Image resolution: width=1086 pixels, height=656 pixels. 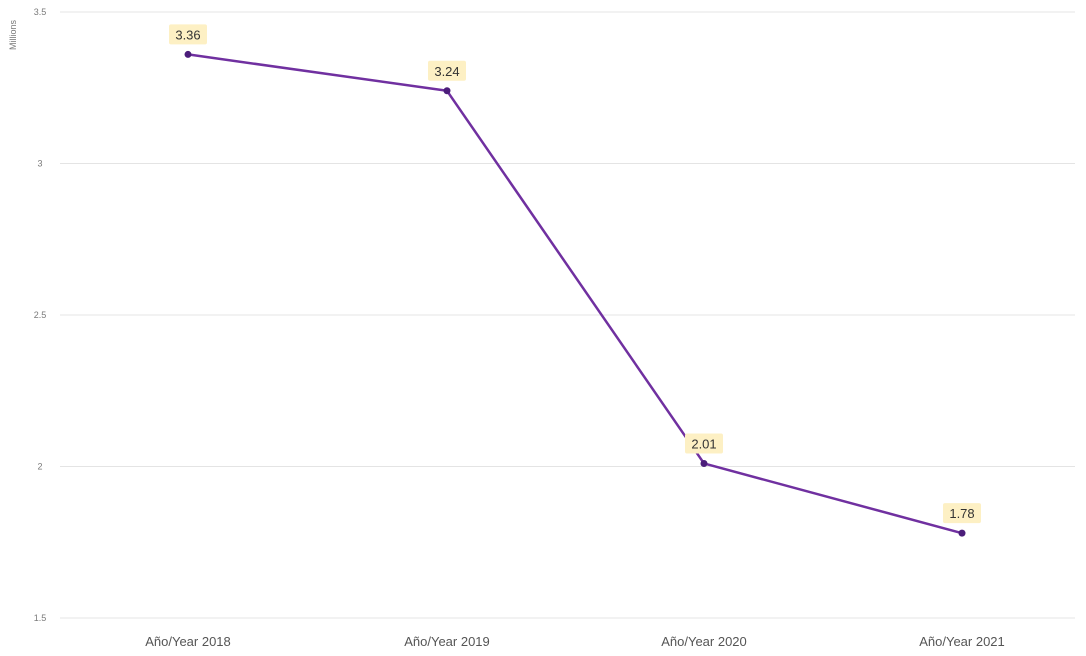 I want to click on x-tick-label: Año/Year 2021, so click(x=962, y=641).